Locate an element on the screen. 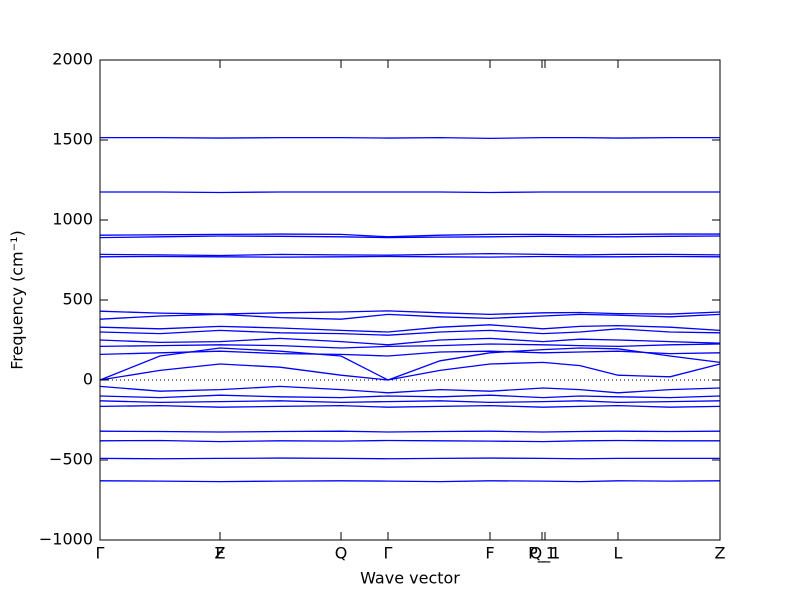 The width and height of the screenshot is (800, 600). x-tick-label: Q_1 is located at coordinates (545, 554).